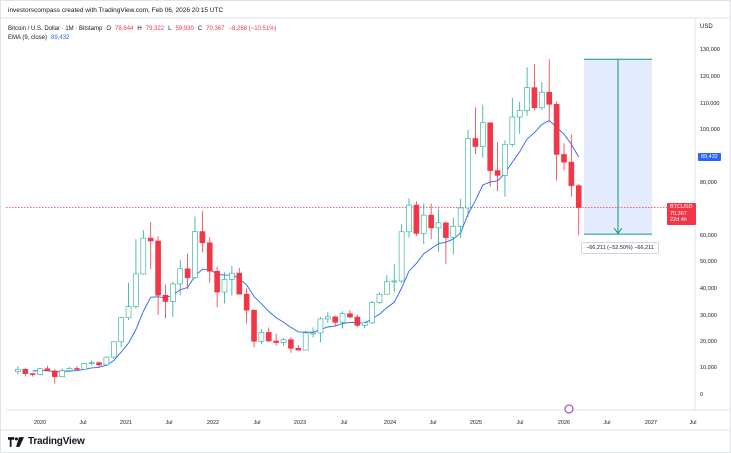 The image size is (731, 453). What do you see at coordinates (126, 423) in the screenshot?
I see `time-tick-label: 2021` at bounding box center [126, 423].